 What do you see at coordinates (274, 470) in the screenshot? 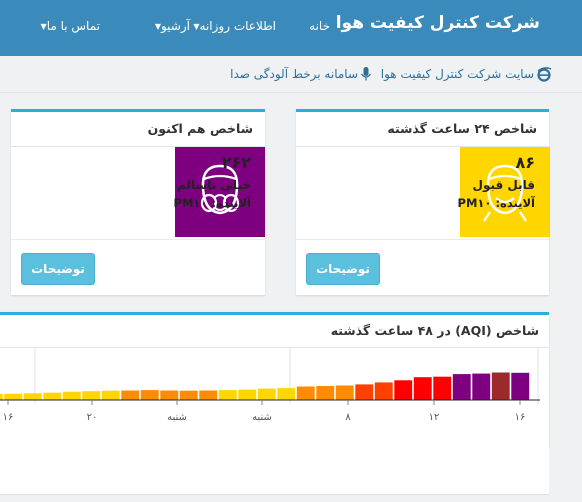
I see `bottom-panel` at bounding box center [274, 470].